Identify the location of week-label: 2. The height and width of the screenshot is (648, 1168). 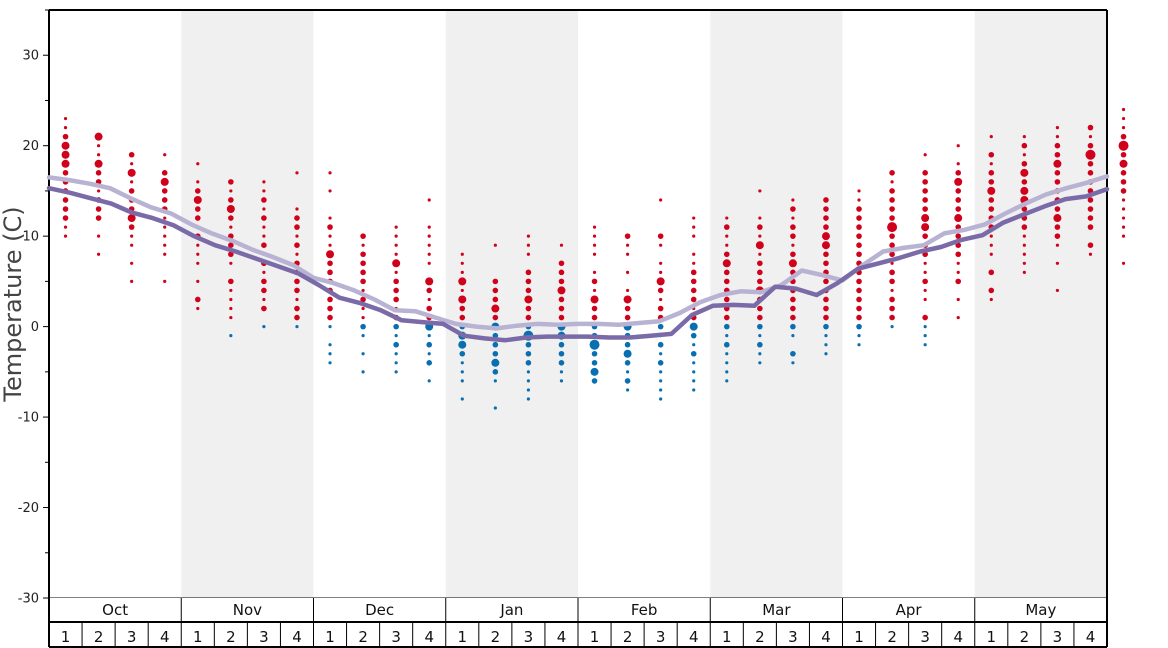
(892, 637).